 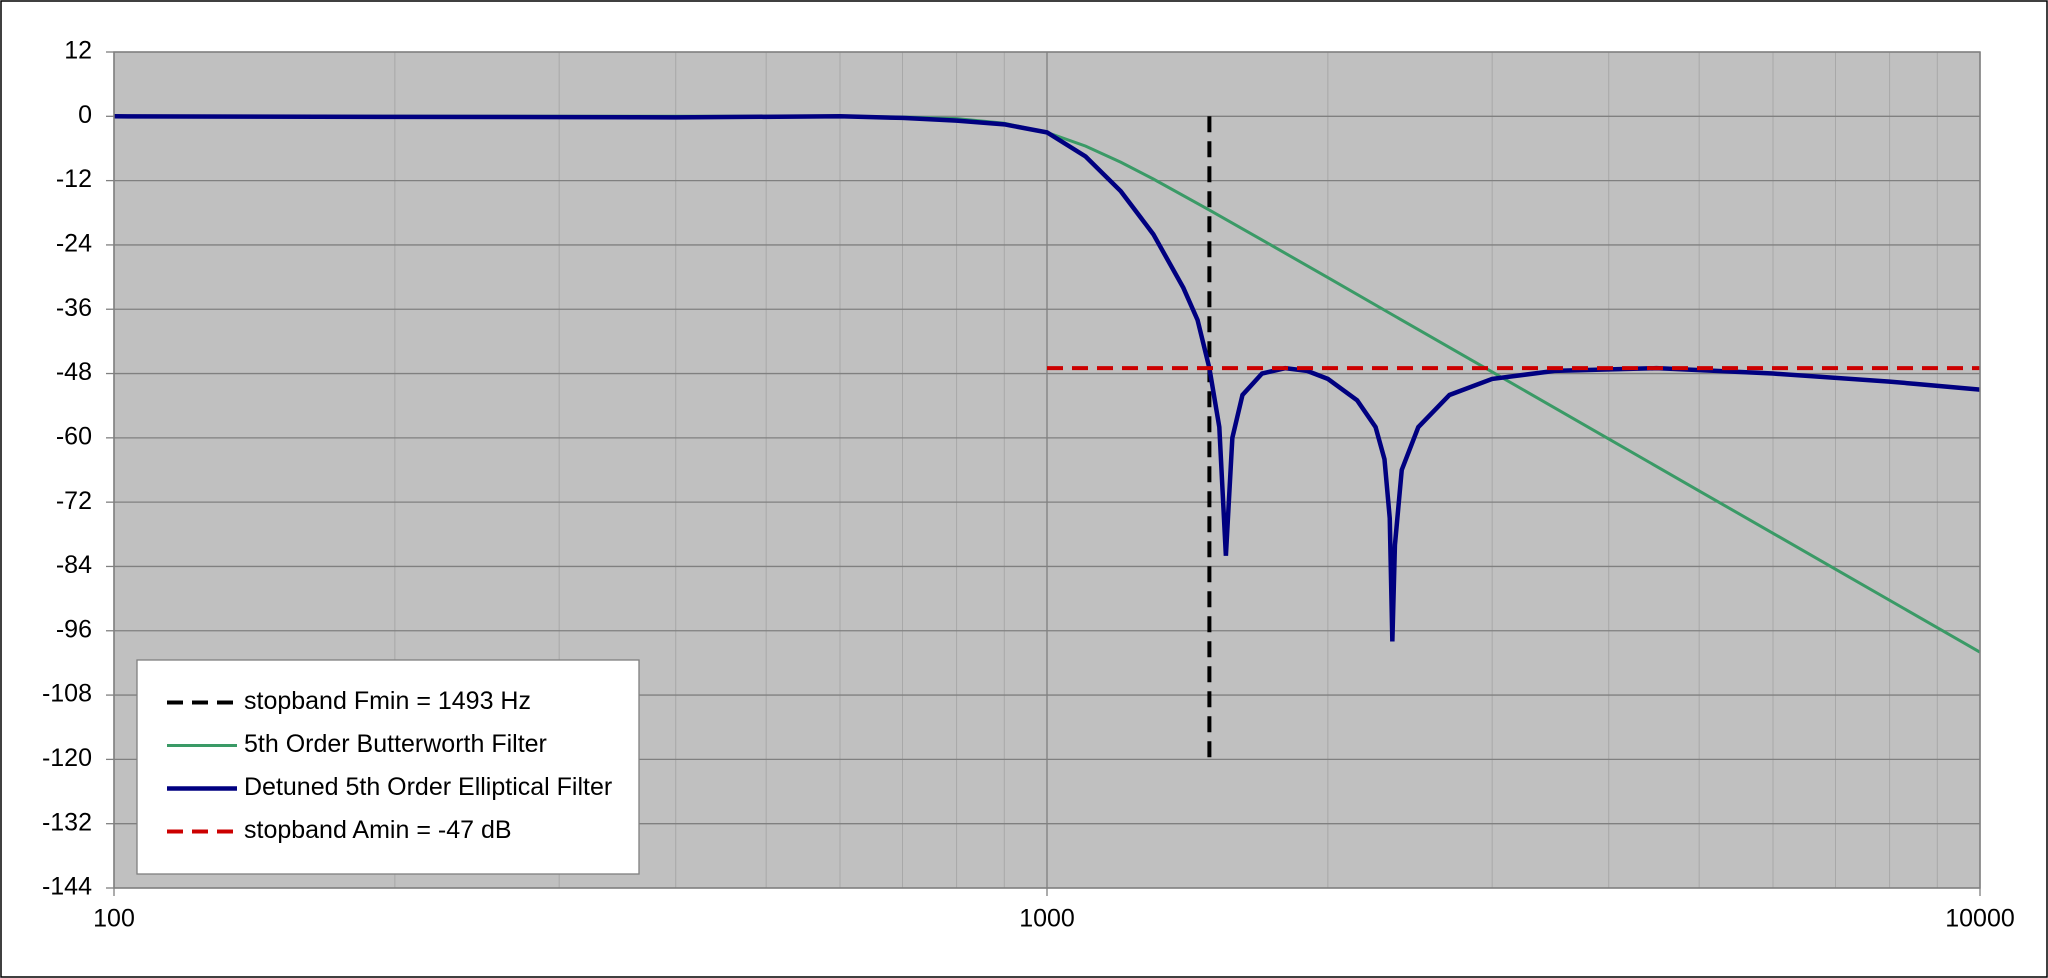 I want to click on y-tick-label: -60, so click(x=74, y=436).